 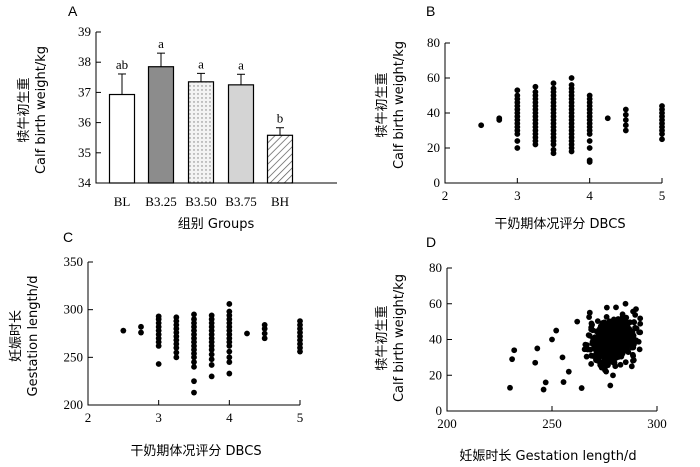 What do you see at coordinates (437, 182) in the screenshot?
I see `panel-b-ytick-label: 0` at bounding box center [437, 182].